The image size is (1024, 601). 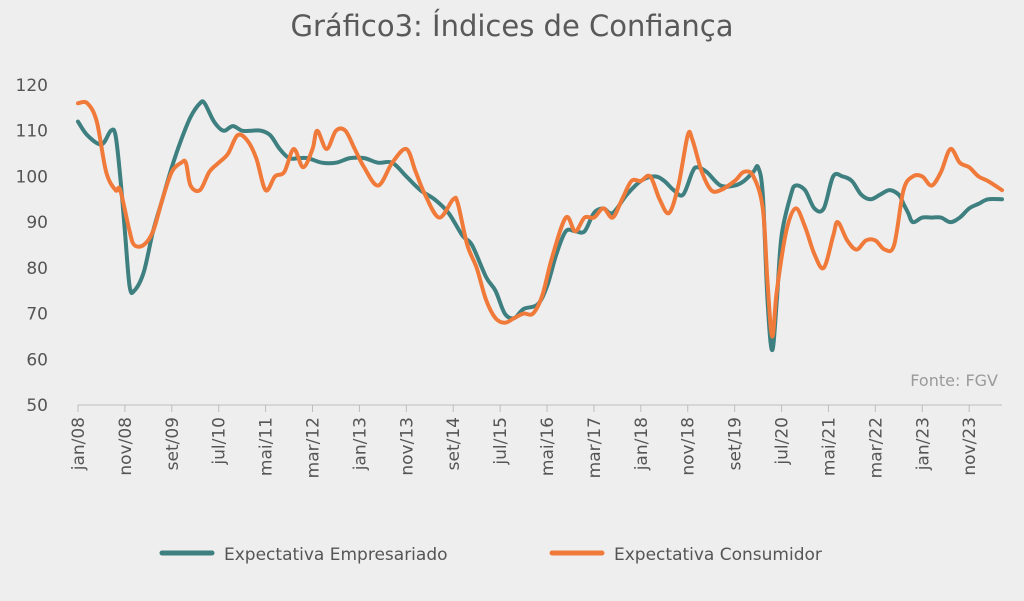 I want to click on y-tick-label: 100, so click(x=32, y=177).